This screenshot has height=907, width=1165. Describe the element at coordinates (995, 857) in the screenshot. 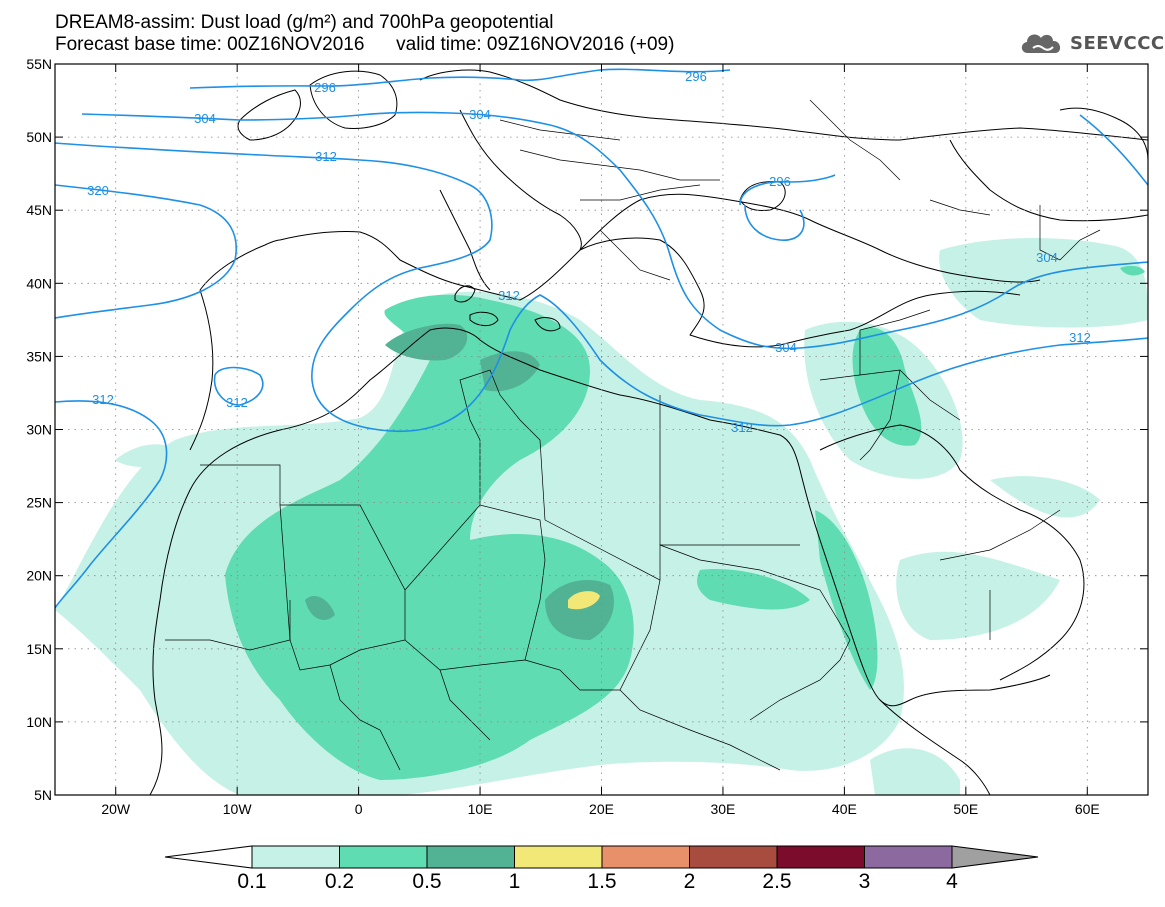

I see `colorbar-arrow-right` at that location.